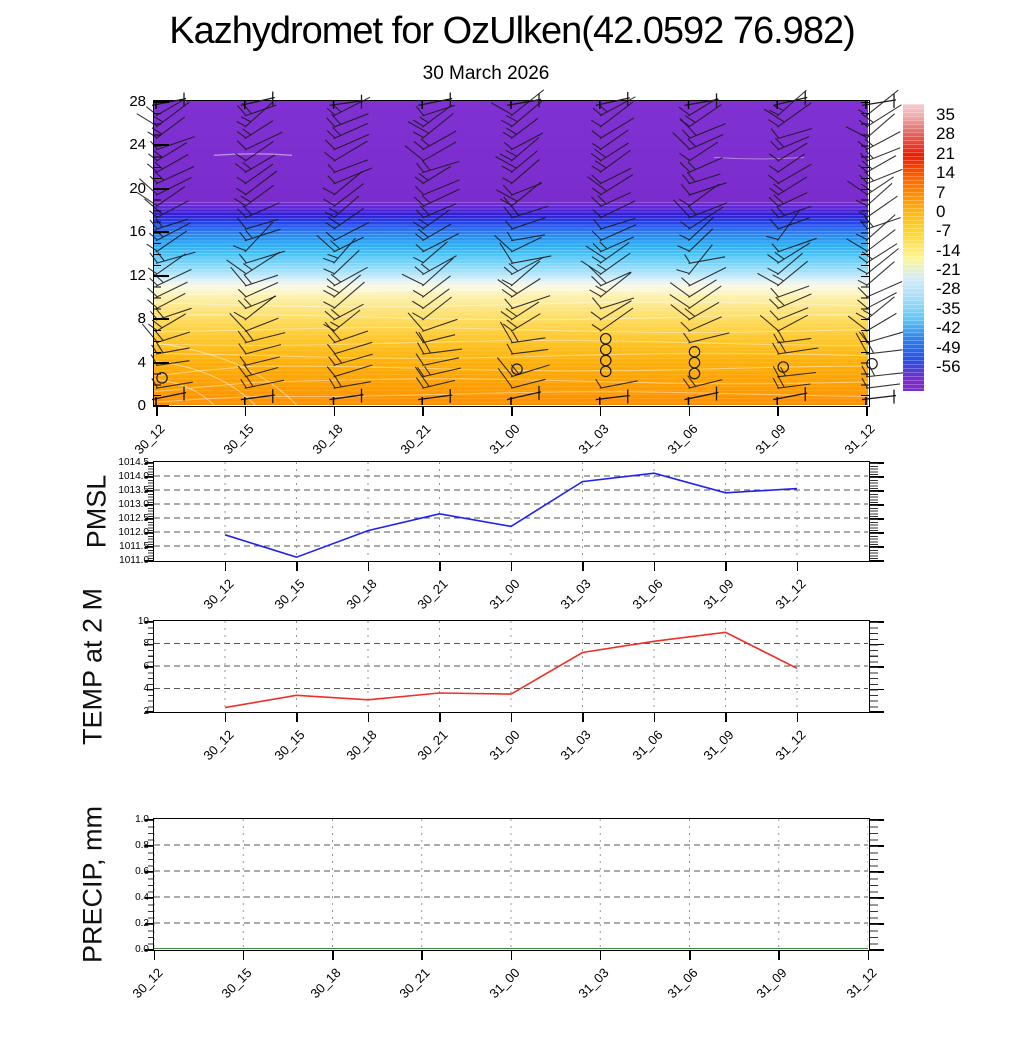 Image resolution: width=1024 pixels, height=1044 pixels. Describe the element at coordinates (133, 490) in the screenshot. I see `y-tick-label: 1013.5` at that location.